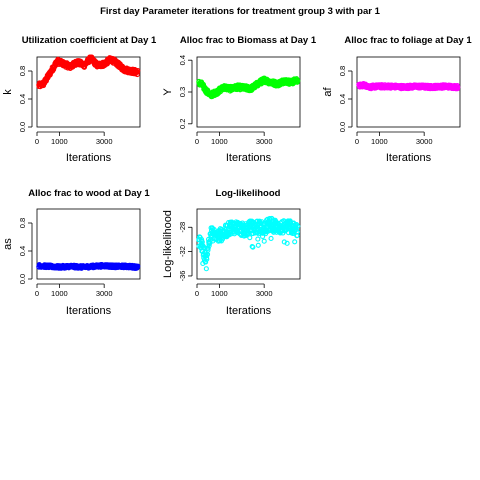  Describe the element at coordinates (248, 40) in the screenshot. I see `panel-title: Alloc frac to Biomass at Day 1` at that location.